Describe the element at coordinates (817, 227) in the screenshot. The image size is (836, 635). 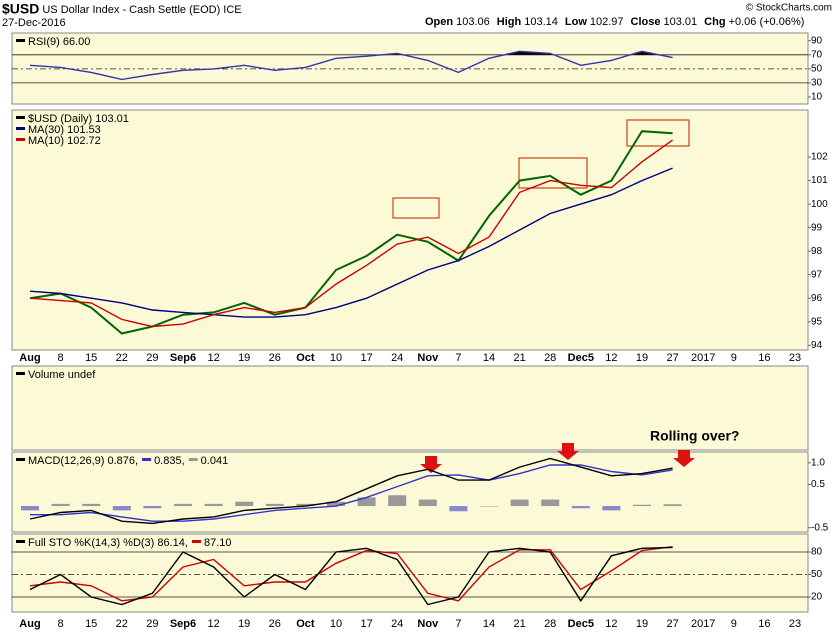
I see `y-tick-label: 99` at that location.